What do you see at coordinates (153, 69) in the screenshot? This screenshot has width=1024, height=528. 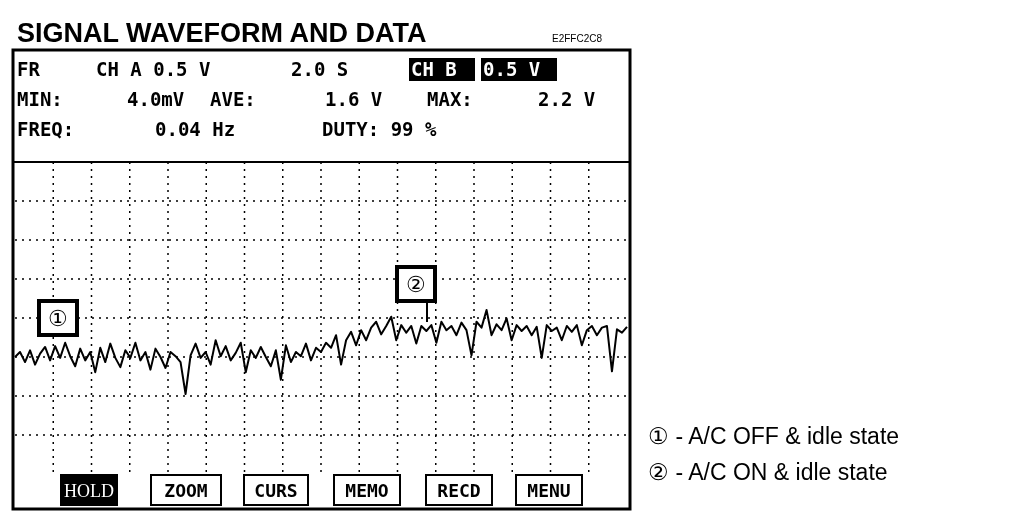 I see `text: CH A 0.5 V` at bounding box center [153, 69].